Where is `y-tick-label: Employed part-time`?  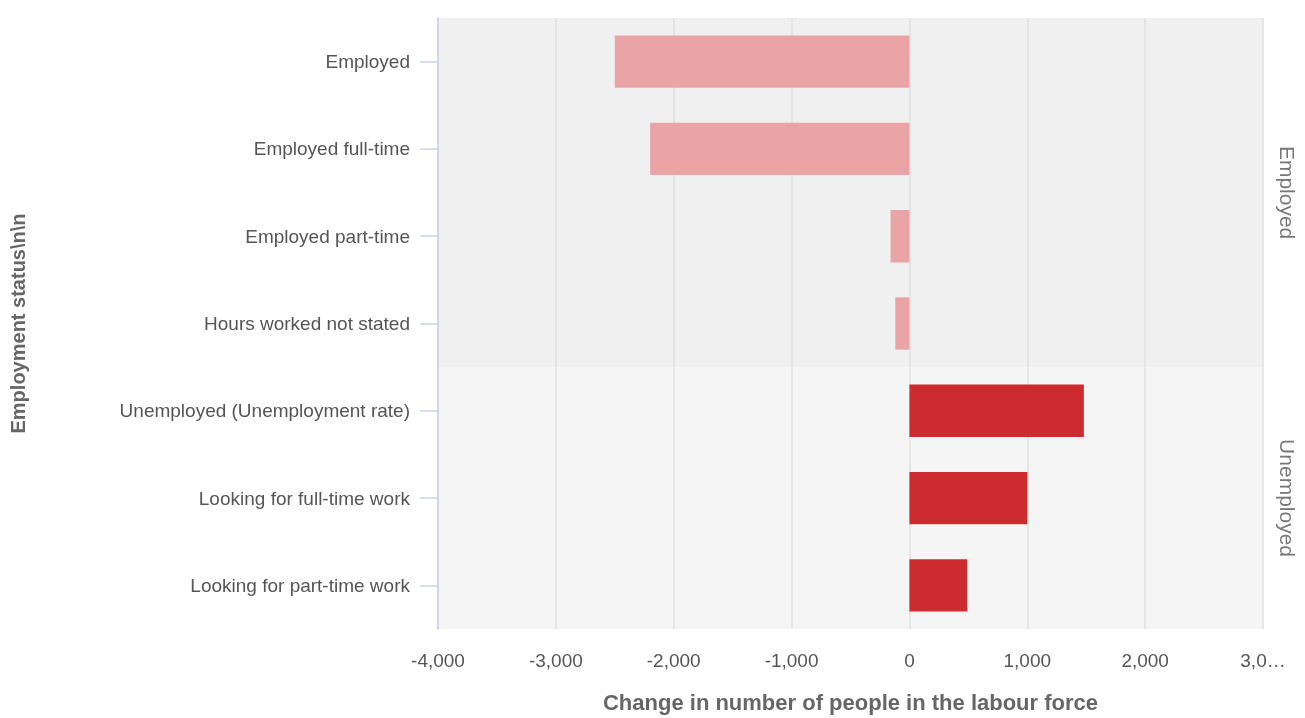
y-tick-label: Employed part-time is located at coordinates (327, 236).